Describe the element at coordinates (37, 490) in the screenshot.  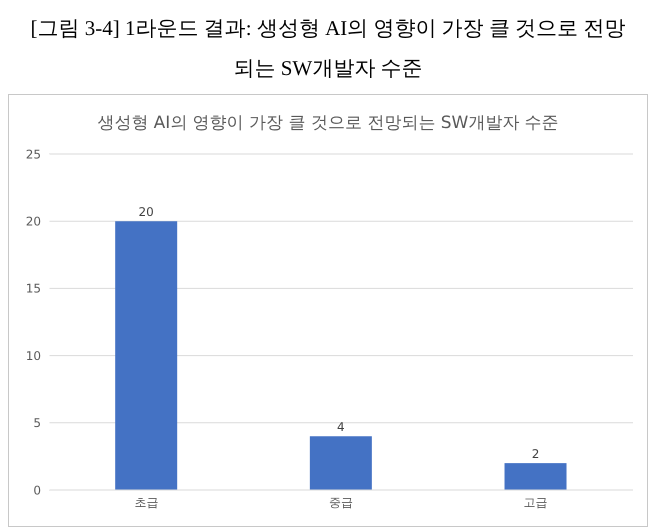
I see `y-tick-label: 0` at that location.